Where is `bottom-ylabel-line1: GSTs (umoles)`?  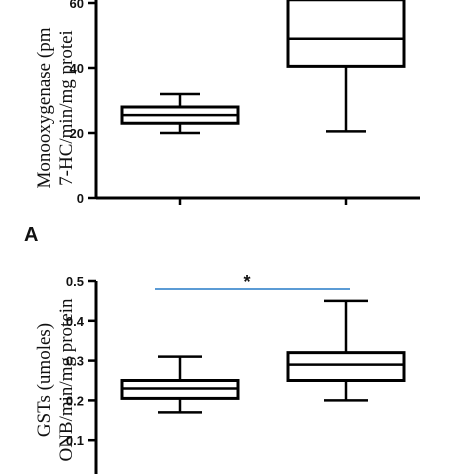
bottom-ylabel-line1: GSTs (umoles) is located at coordinates (44, 380).